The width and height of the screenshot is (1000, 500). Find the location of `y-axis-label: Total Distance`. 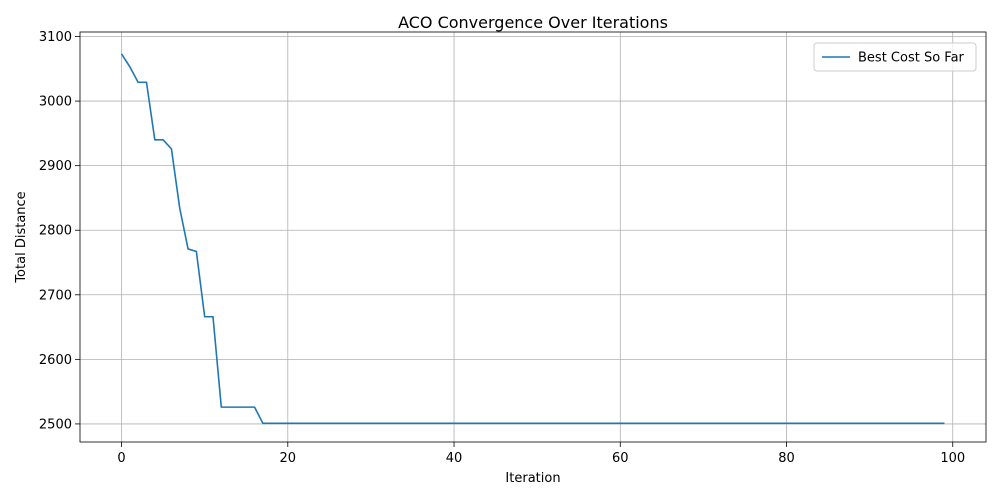

y-axis-label: Total Distance is located at coordinates (21, 237).